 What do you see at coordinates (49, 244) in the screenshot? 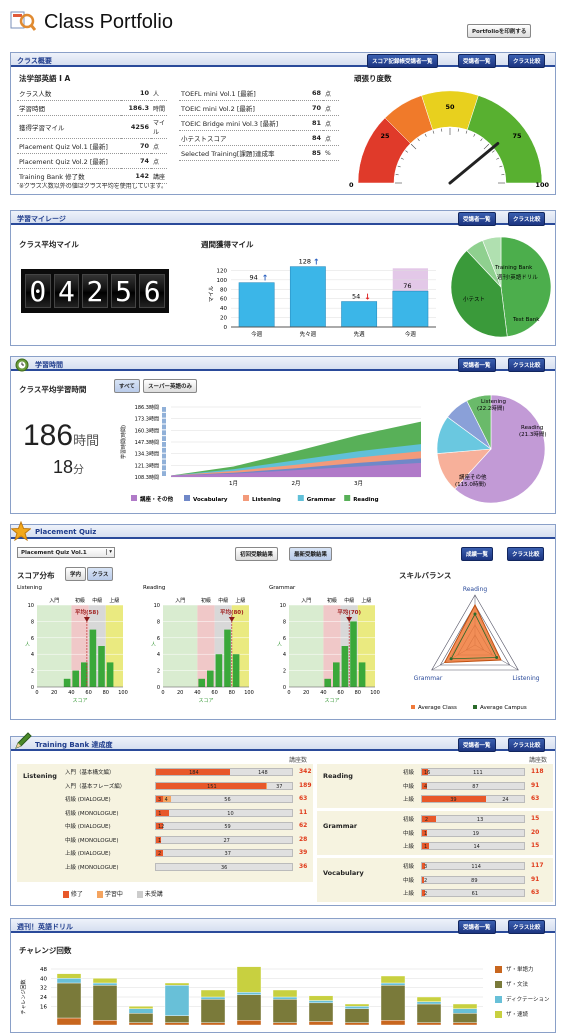
I see `avg-mile-title: クラス平均マイル` at bounding box center [49, 244].